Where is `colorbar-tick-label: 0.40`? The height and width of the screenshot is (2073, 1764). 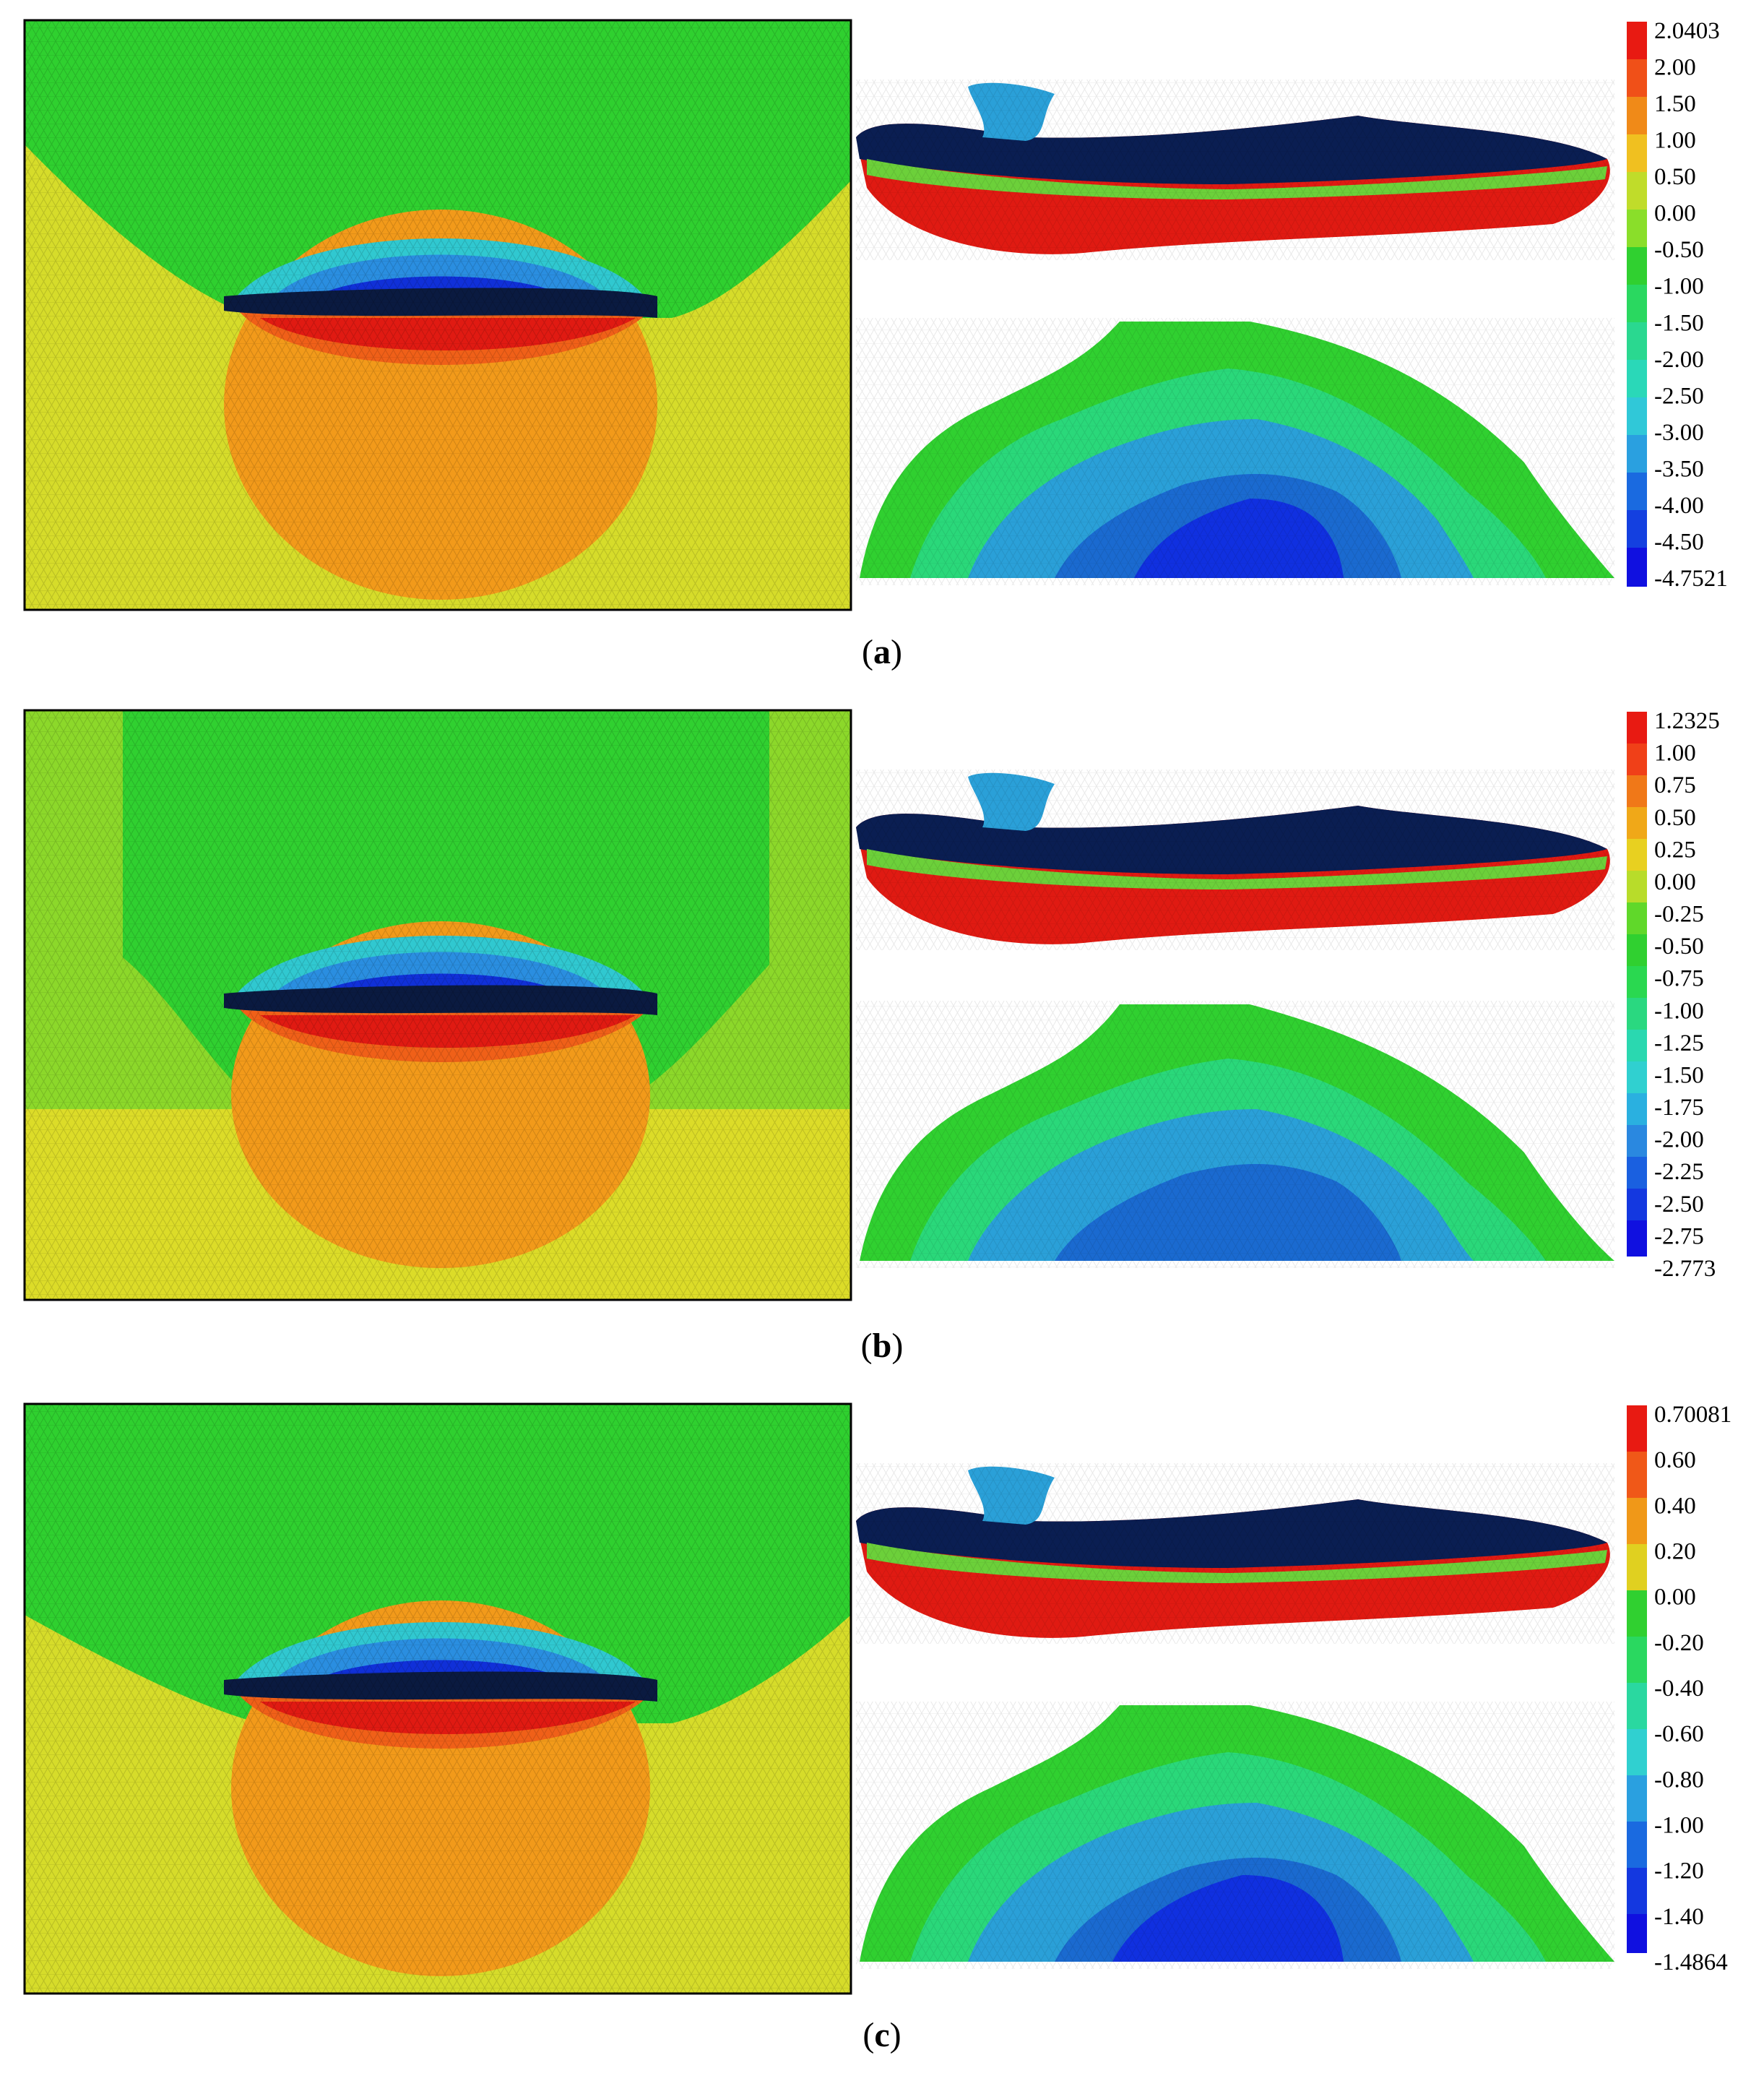 colorbar-tick-label: 0.40 is located at coordinates (1675, 1506).